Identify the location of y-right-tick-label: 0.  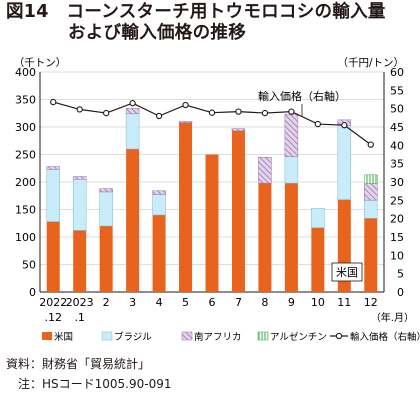
(400, 292).